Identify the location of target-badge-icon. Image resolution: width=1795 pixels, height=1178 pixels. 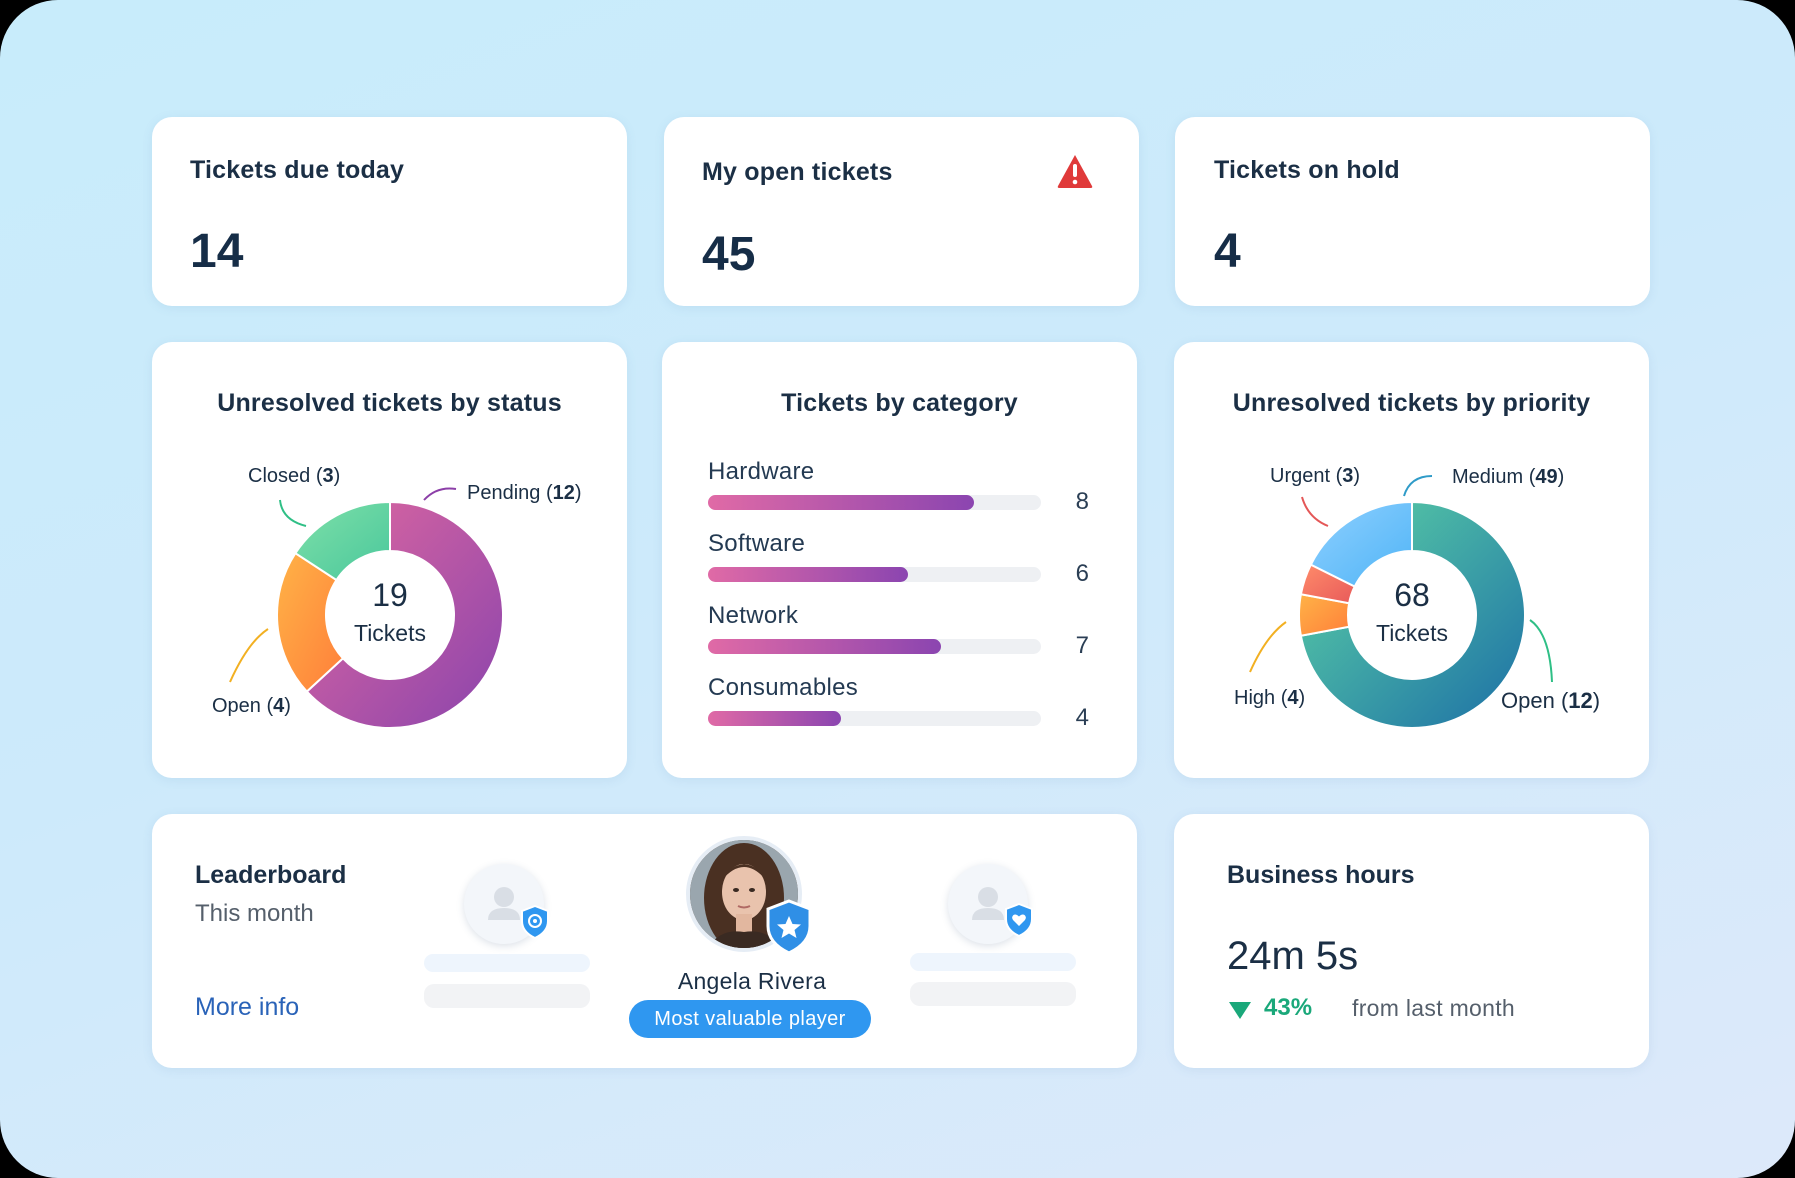
(535, 922).